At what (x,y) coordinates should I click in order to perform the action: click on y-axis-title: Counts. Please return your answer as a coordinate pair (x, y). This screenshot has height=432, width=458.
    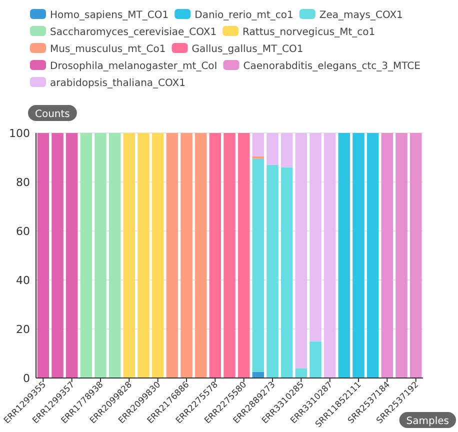
    Looking at the image, I should click on (52, 114).